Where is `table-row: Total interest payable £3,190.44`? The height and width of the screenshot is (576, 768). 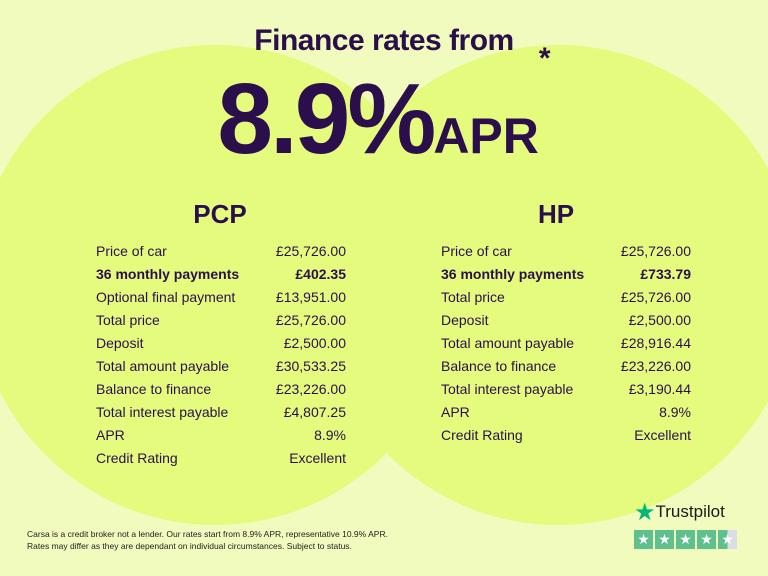
table-row: Total interest payable £3,190.44 is located at coordinates (566, 389).